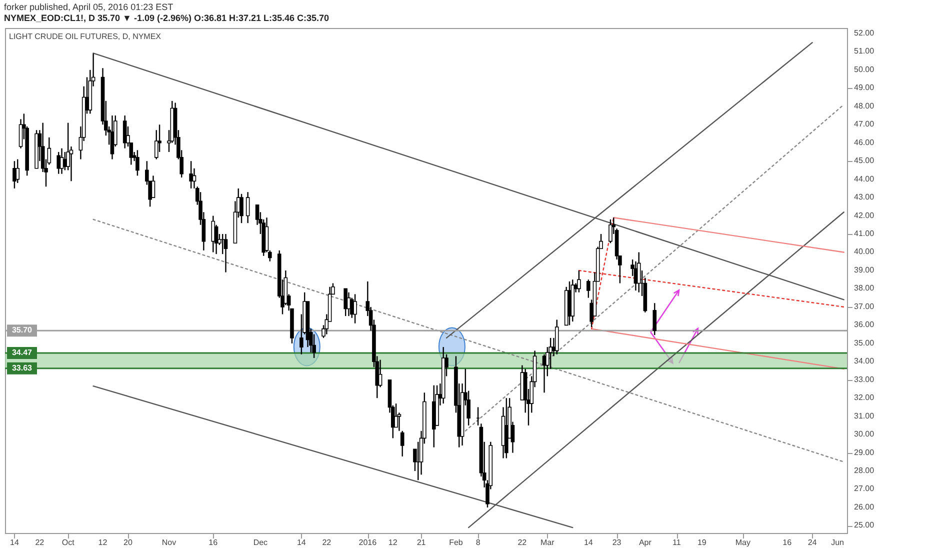 The width and height of the screenshot is (932, 550). I want to click on y-tick-label: 47.00, so click(864, 124).